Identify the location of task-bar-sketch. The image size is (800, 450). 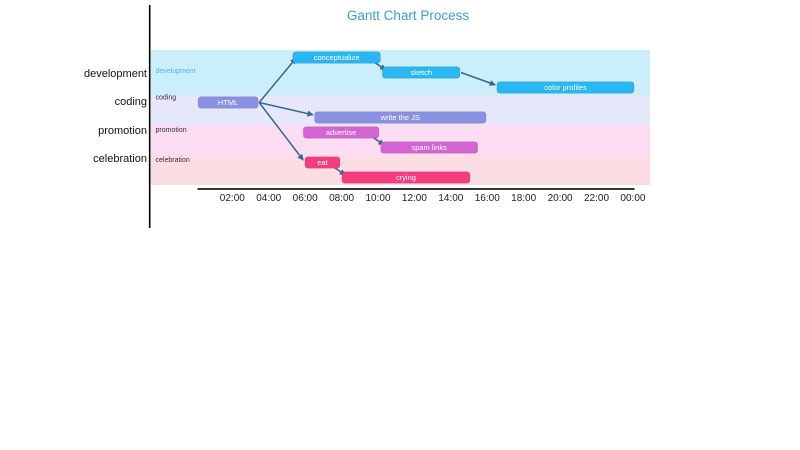
(421, 72).